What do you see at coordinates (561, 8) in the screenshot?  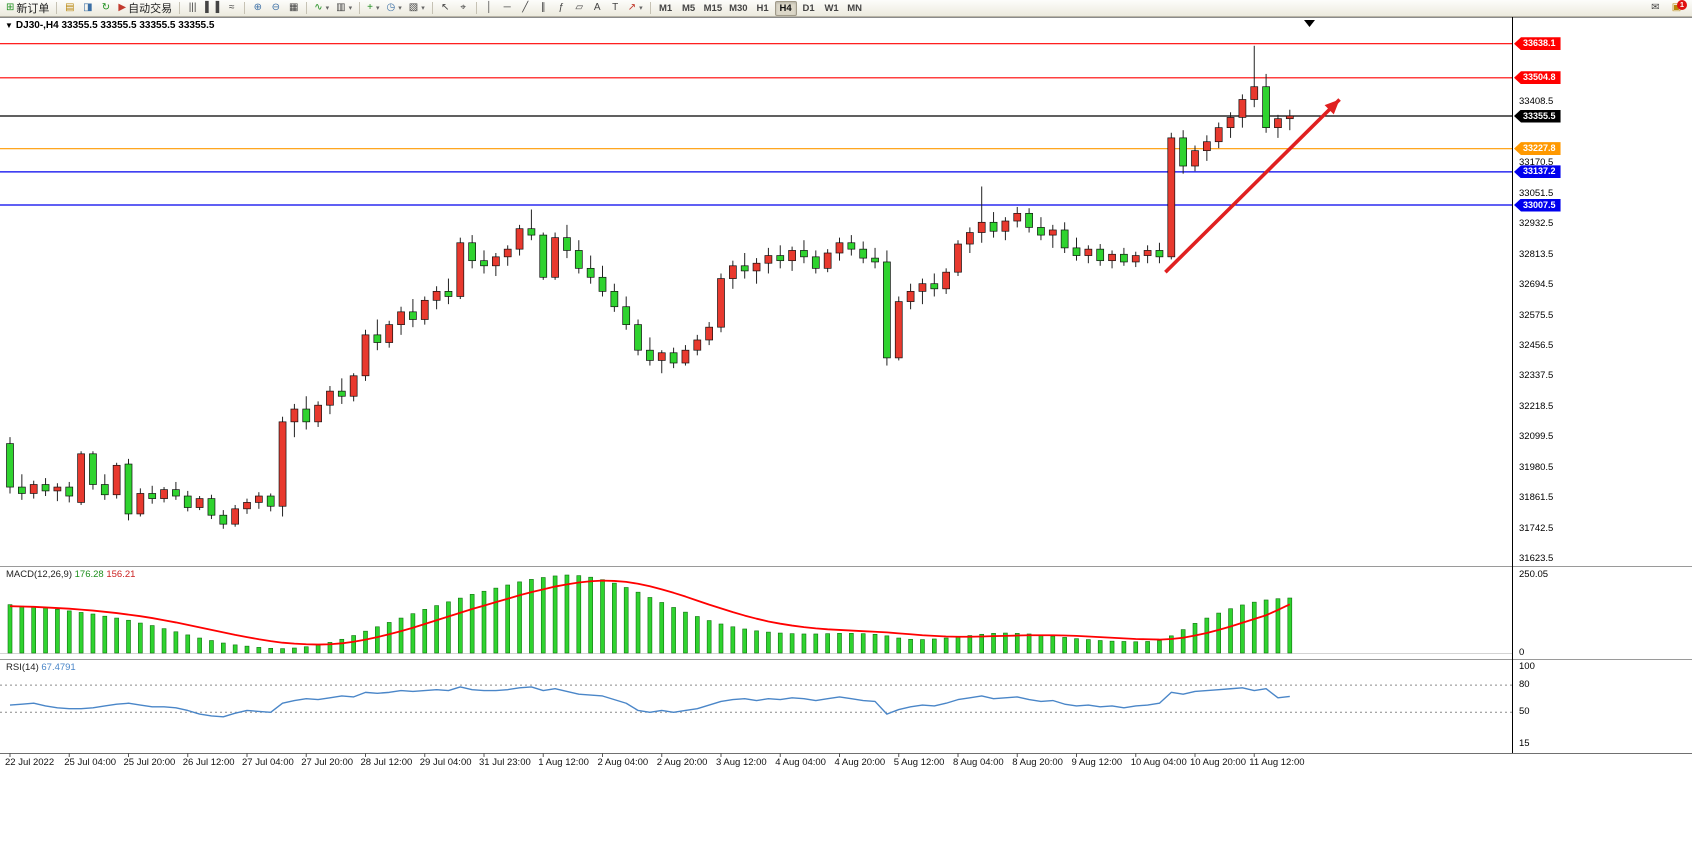 I see `fibonacci-button: ƒ` at bounding box center [561, 8].